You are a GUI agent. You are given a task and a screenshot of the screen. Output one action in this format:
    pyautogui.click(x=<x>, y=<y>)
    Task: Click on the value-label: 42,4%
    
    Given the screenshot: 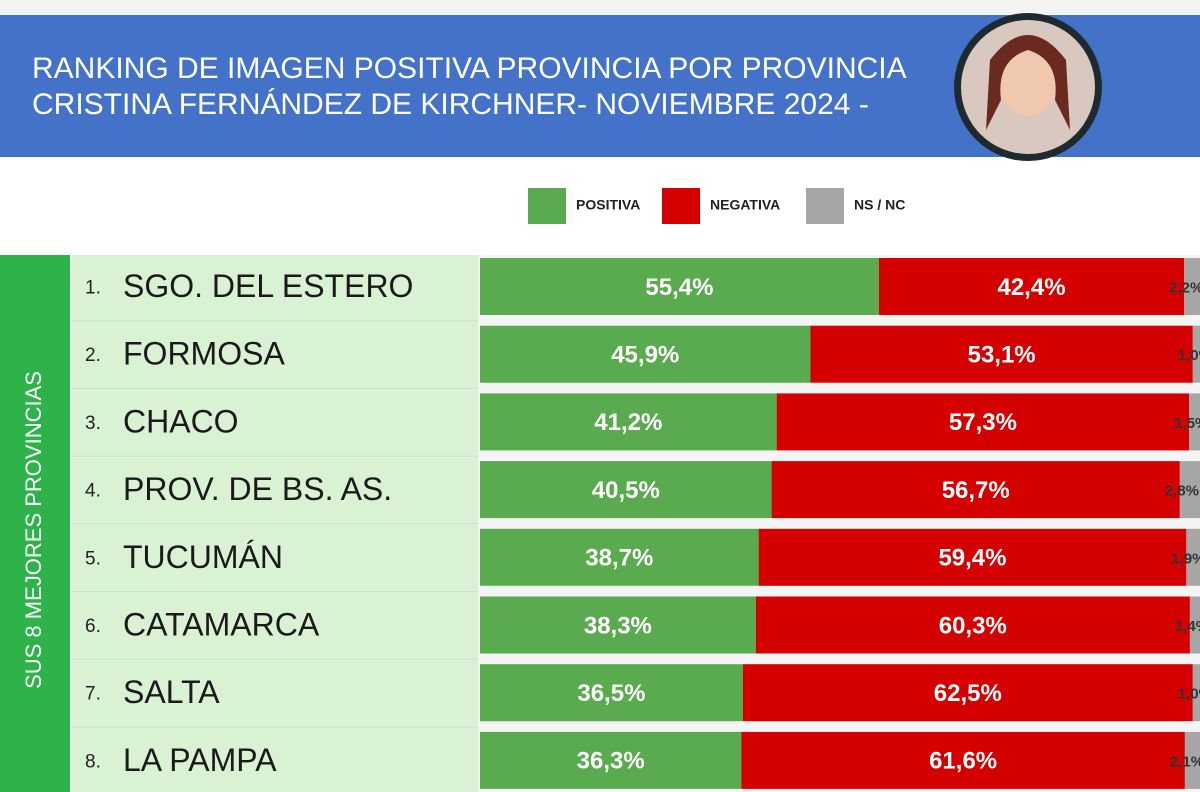 What is the action you would take?
    pyautogui.click(x=1031, y=287)
    